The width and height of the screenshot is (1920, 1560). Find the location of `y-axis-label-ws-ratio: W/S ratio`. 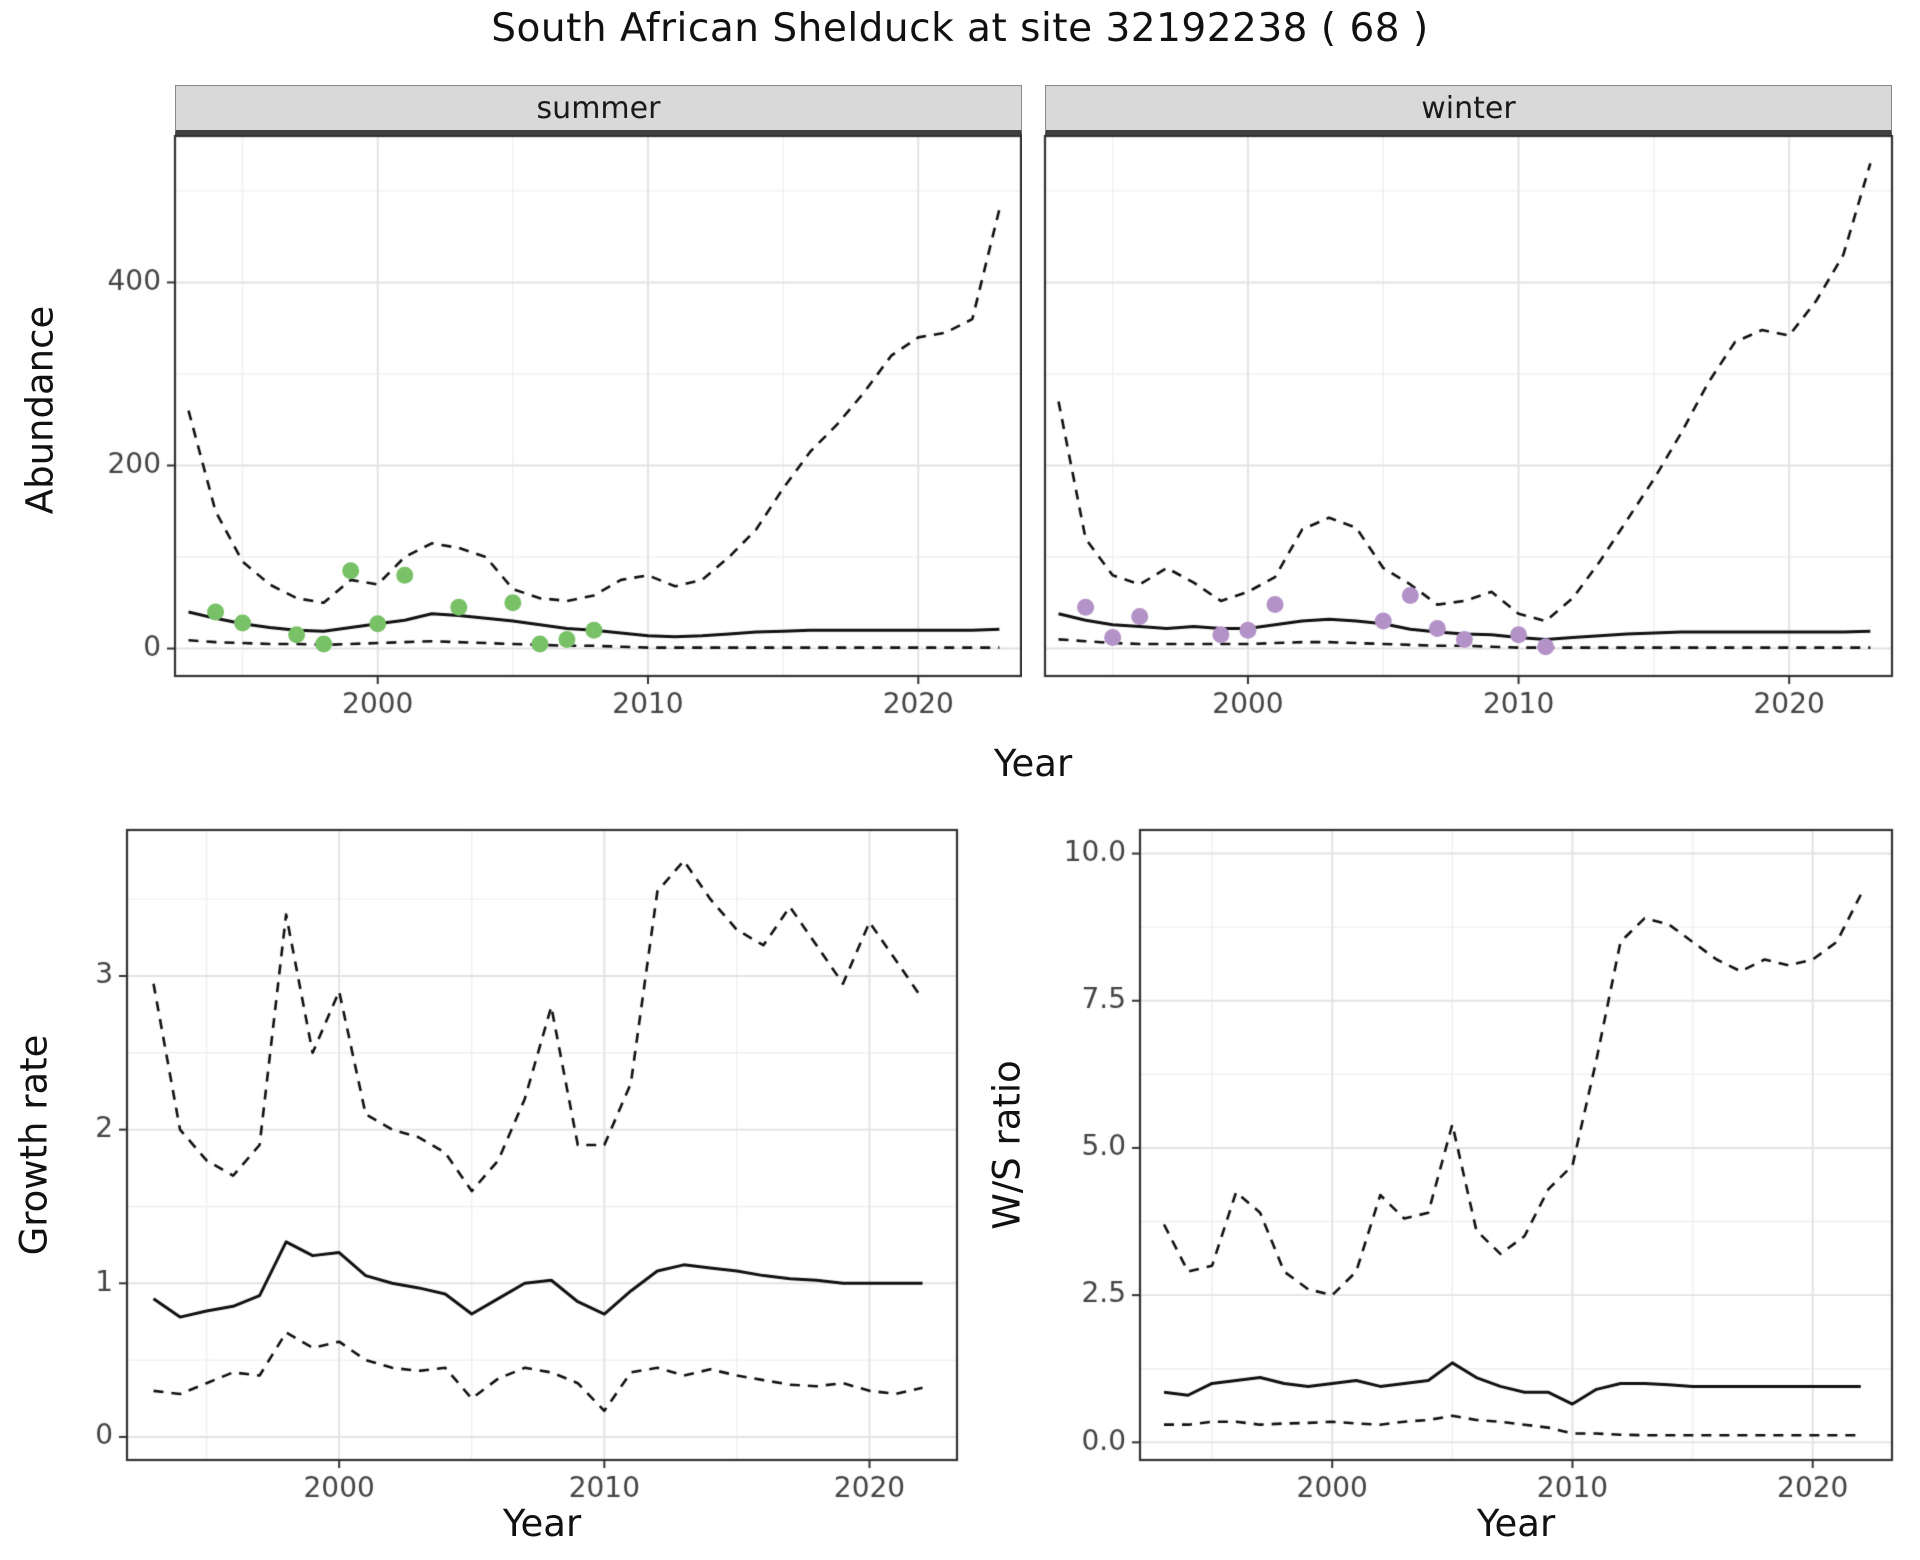

y-axis-label-ws-ratio: W/S ratio is located at coordinates (1007, 1145).